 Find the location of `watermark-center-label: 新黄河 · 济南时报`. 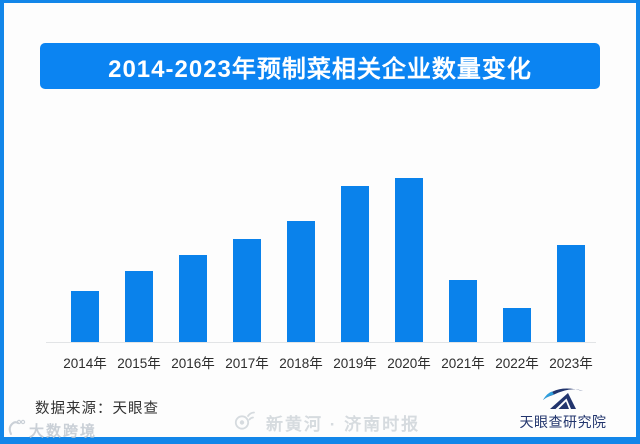

watermark-center-label: 新黄河 · 济南时报 is located at coordinates (343, 424).